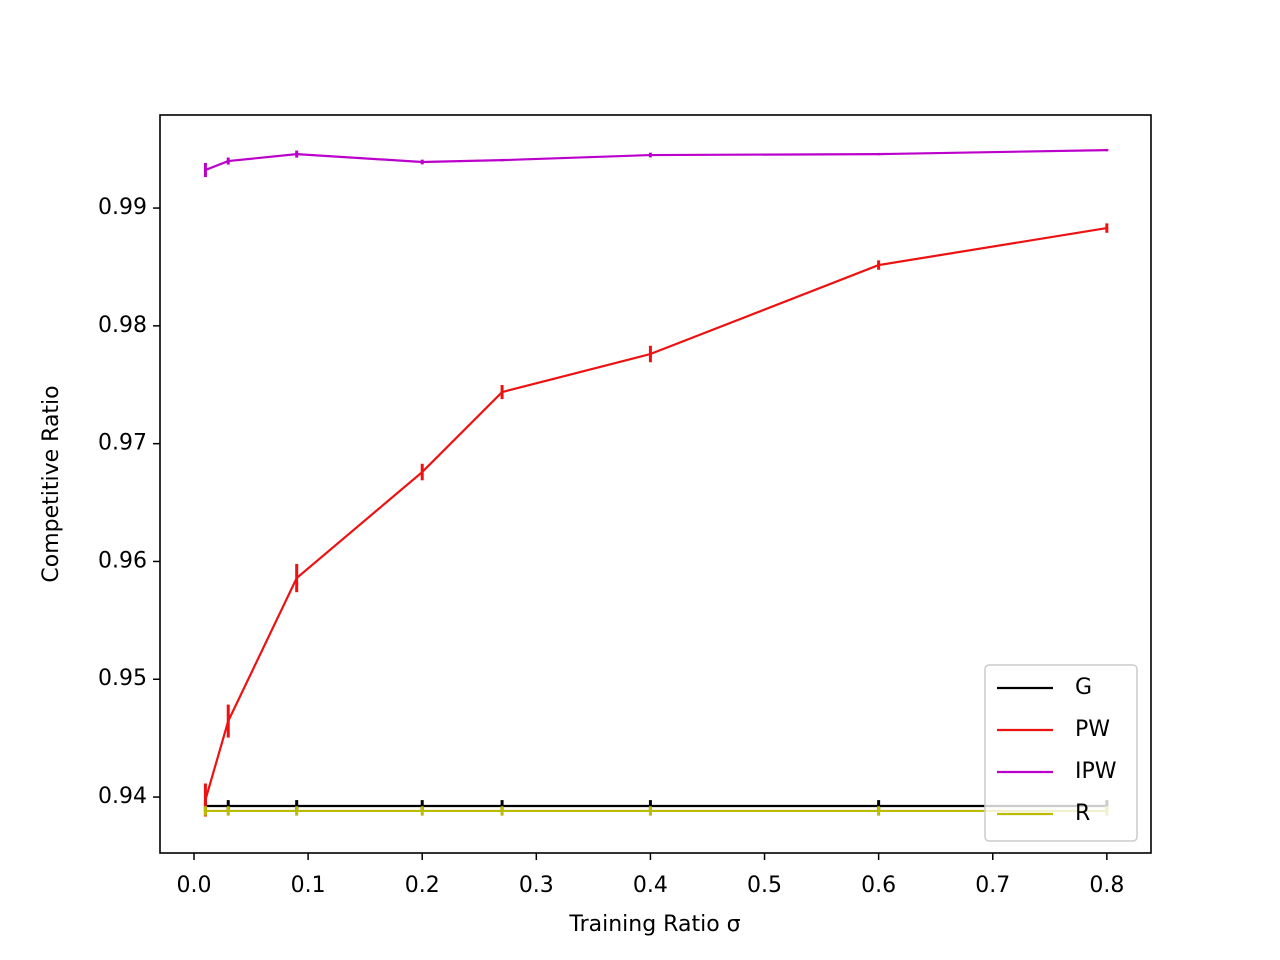 The height and width of the screenshot is (960, 1280). I want to click on y-tick-label: 0.96, so click(122, 560).